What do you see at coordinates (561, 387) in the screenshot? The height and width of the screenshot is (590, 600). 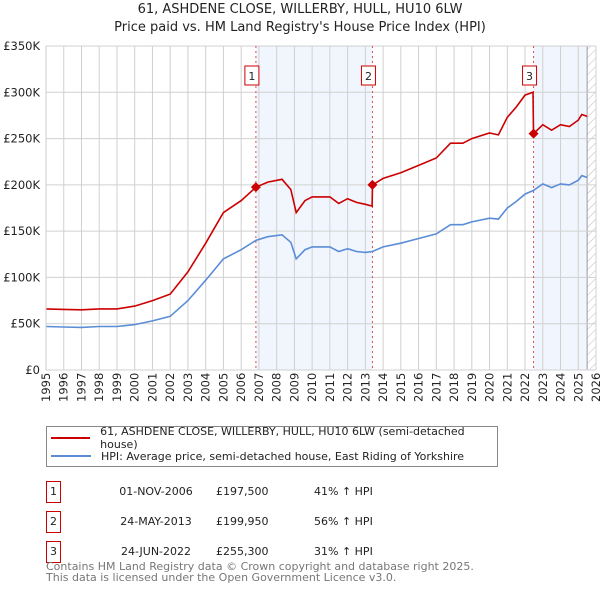 I see `x-tick-label: 2024` at bounding box center [561, 387].